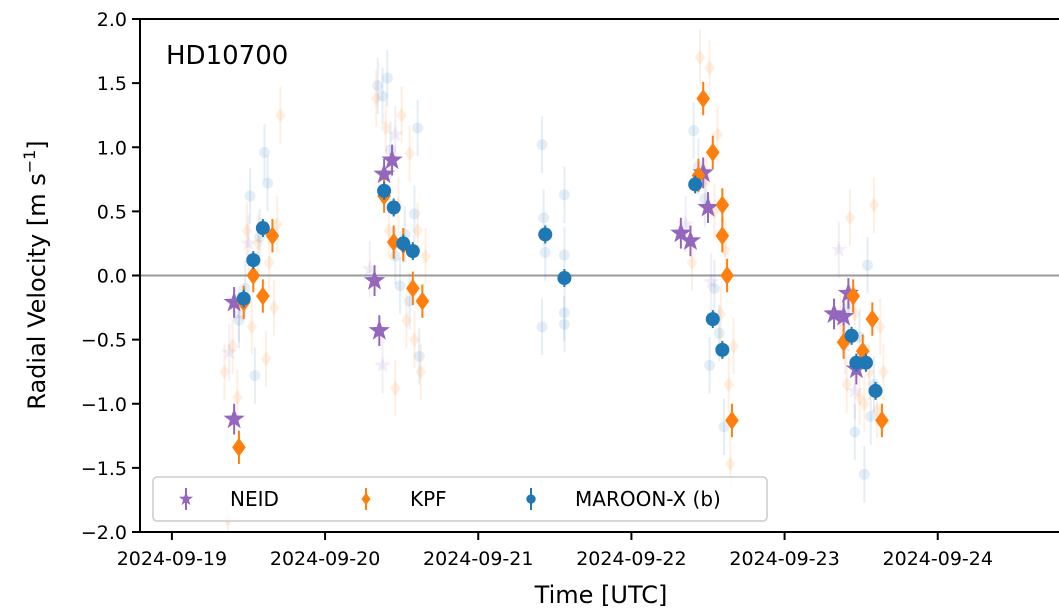 The height and width of the screenshot is (611, 1059). I want to click on x-axis-title: Time [UTC], so click(601, 595).